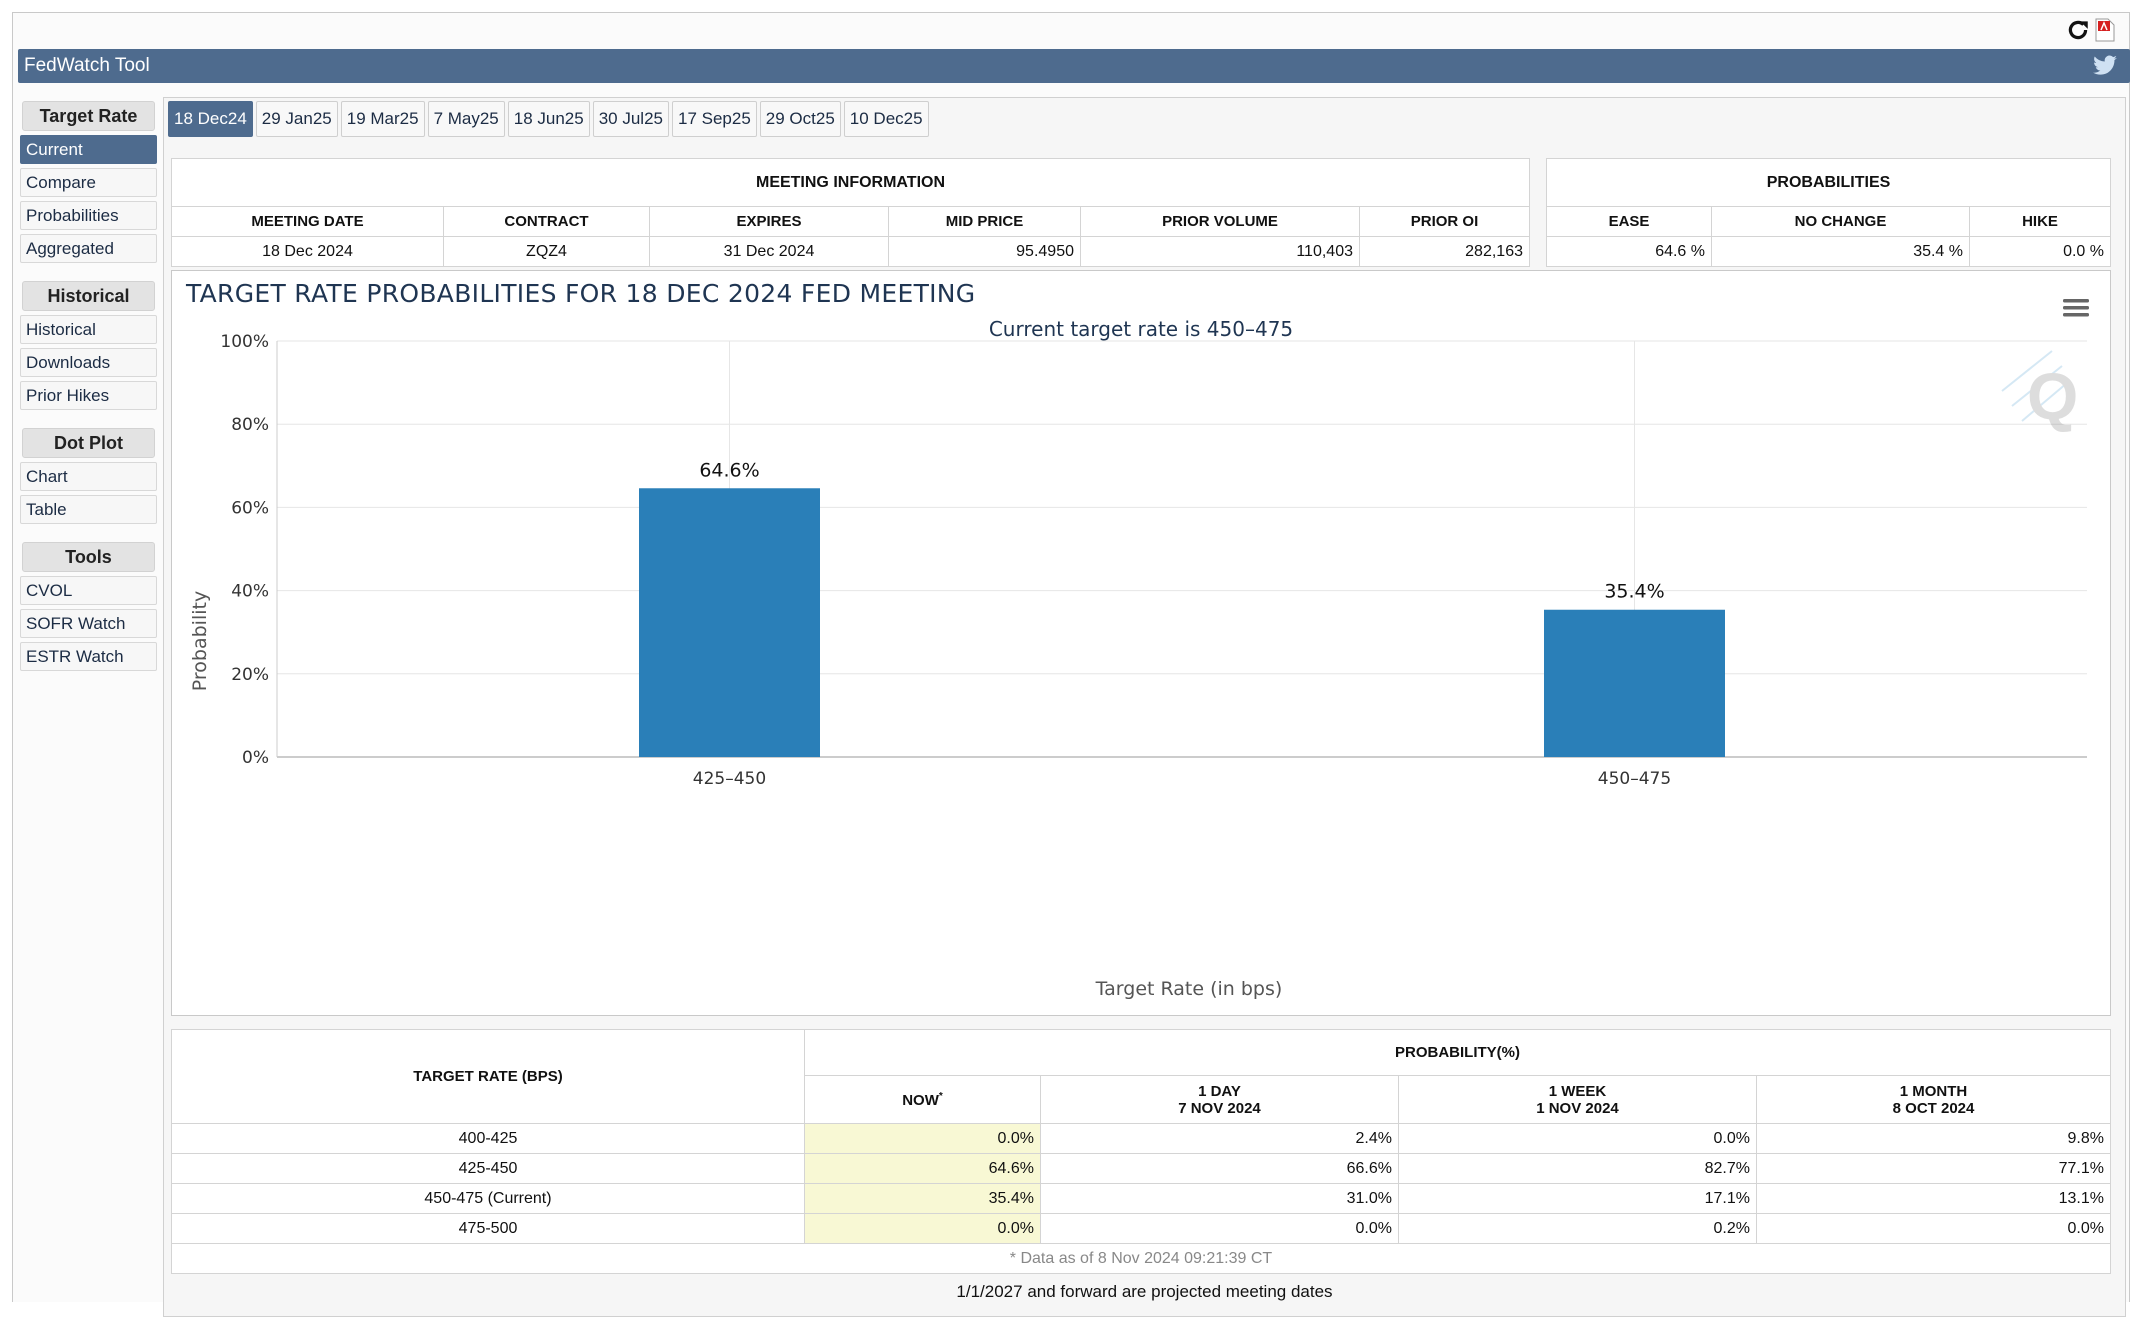  What do you see at coordinates (488, 1168) in the screenshot?
I see `rate-cell: 425-450` at bounding box center [488, 1168].